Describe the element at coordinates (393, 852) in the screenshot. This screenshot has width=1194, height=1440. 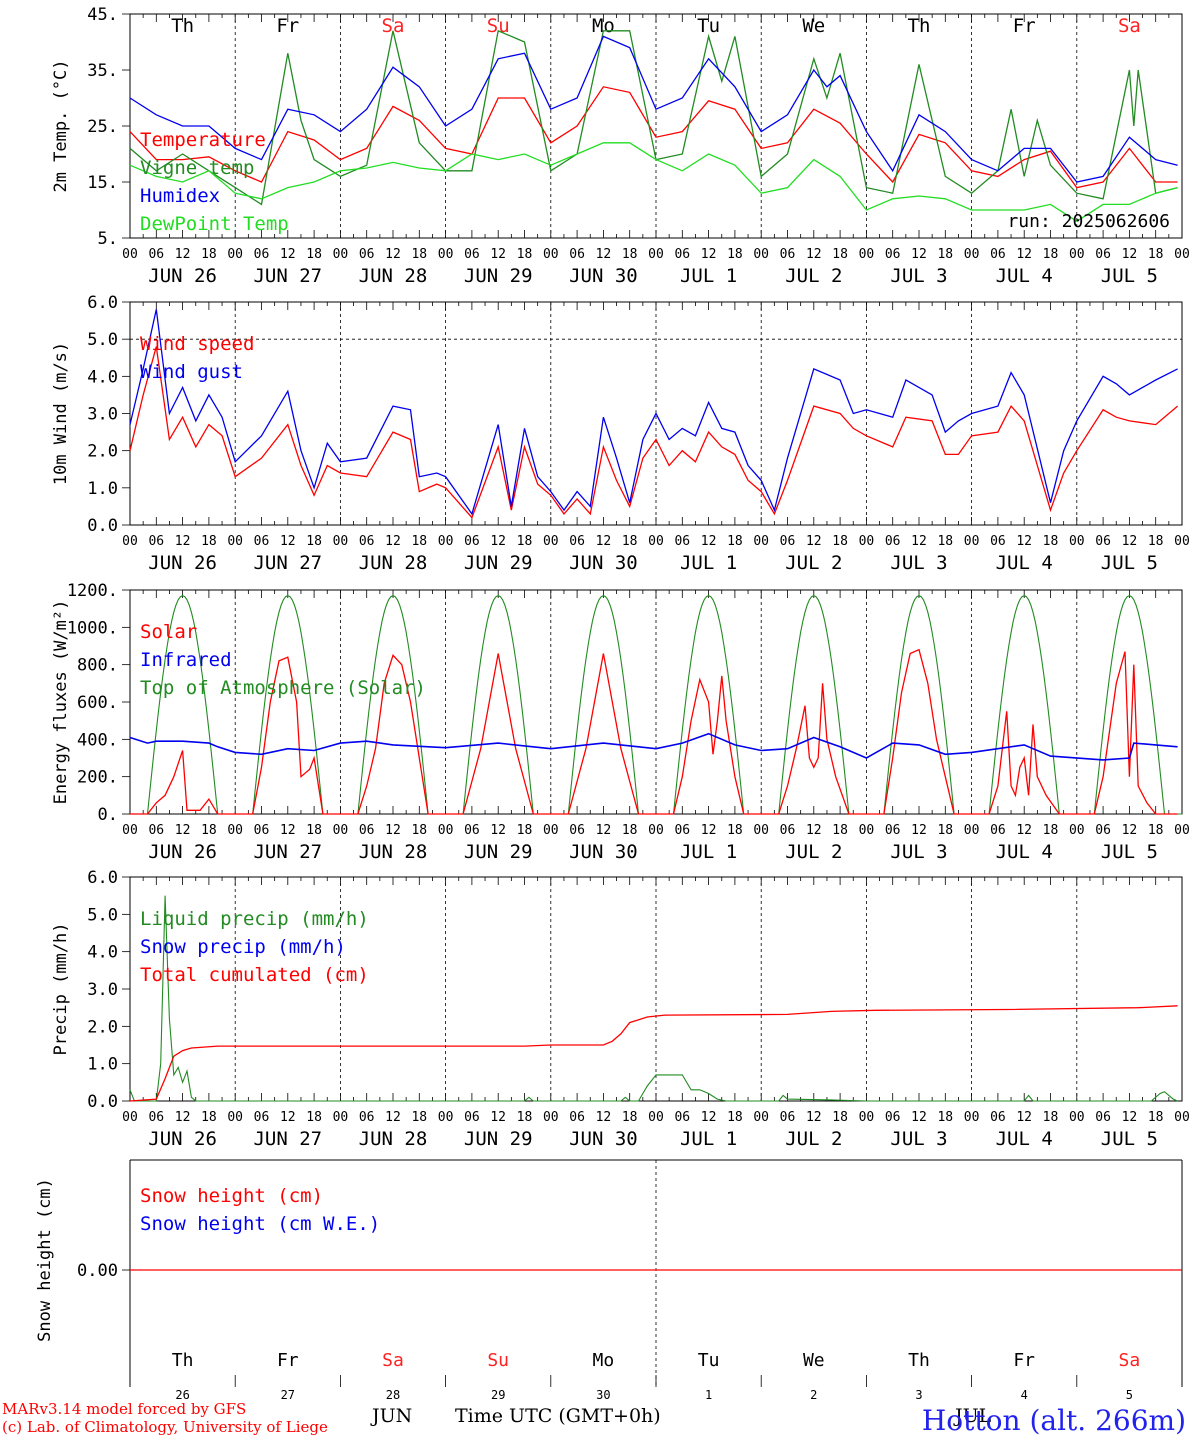
I see `date-label: JUN 28` at that location.